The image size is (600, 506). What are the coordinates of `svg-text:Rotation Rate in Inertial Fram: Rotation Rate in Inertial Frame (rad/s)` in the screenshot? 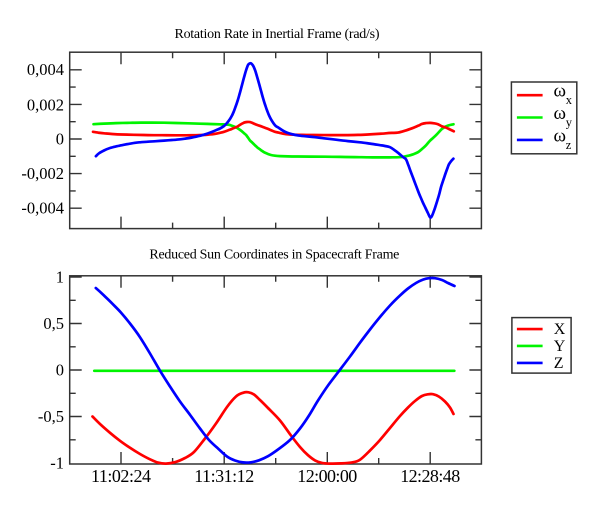 It's located at (277, 34).